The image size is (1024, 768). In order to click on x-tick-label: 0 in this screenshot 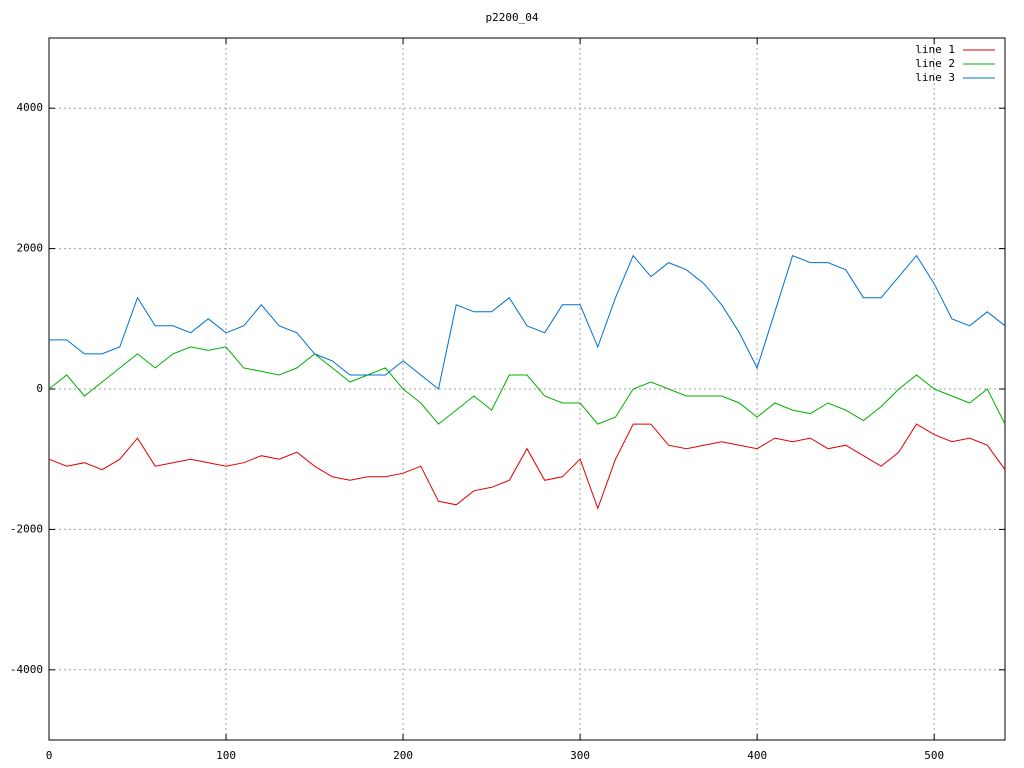, I will do `click(49, 755)`.